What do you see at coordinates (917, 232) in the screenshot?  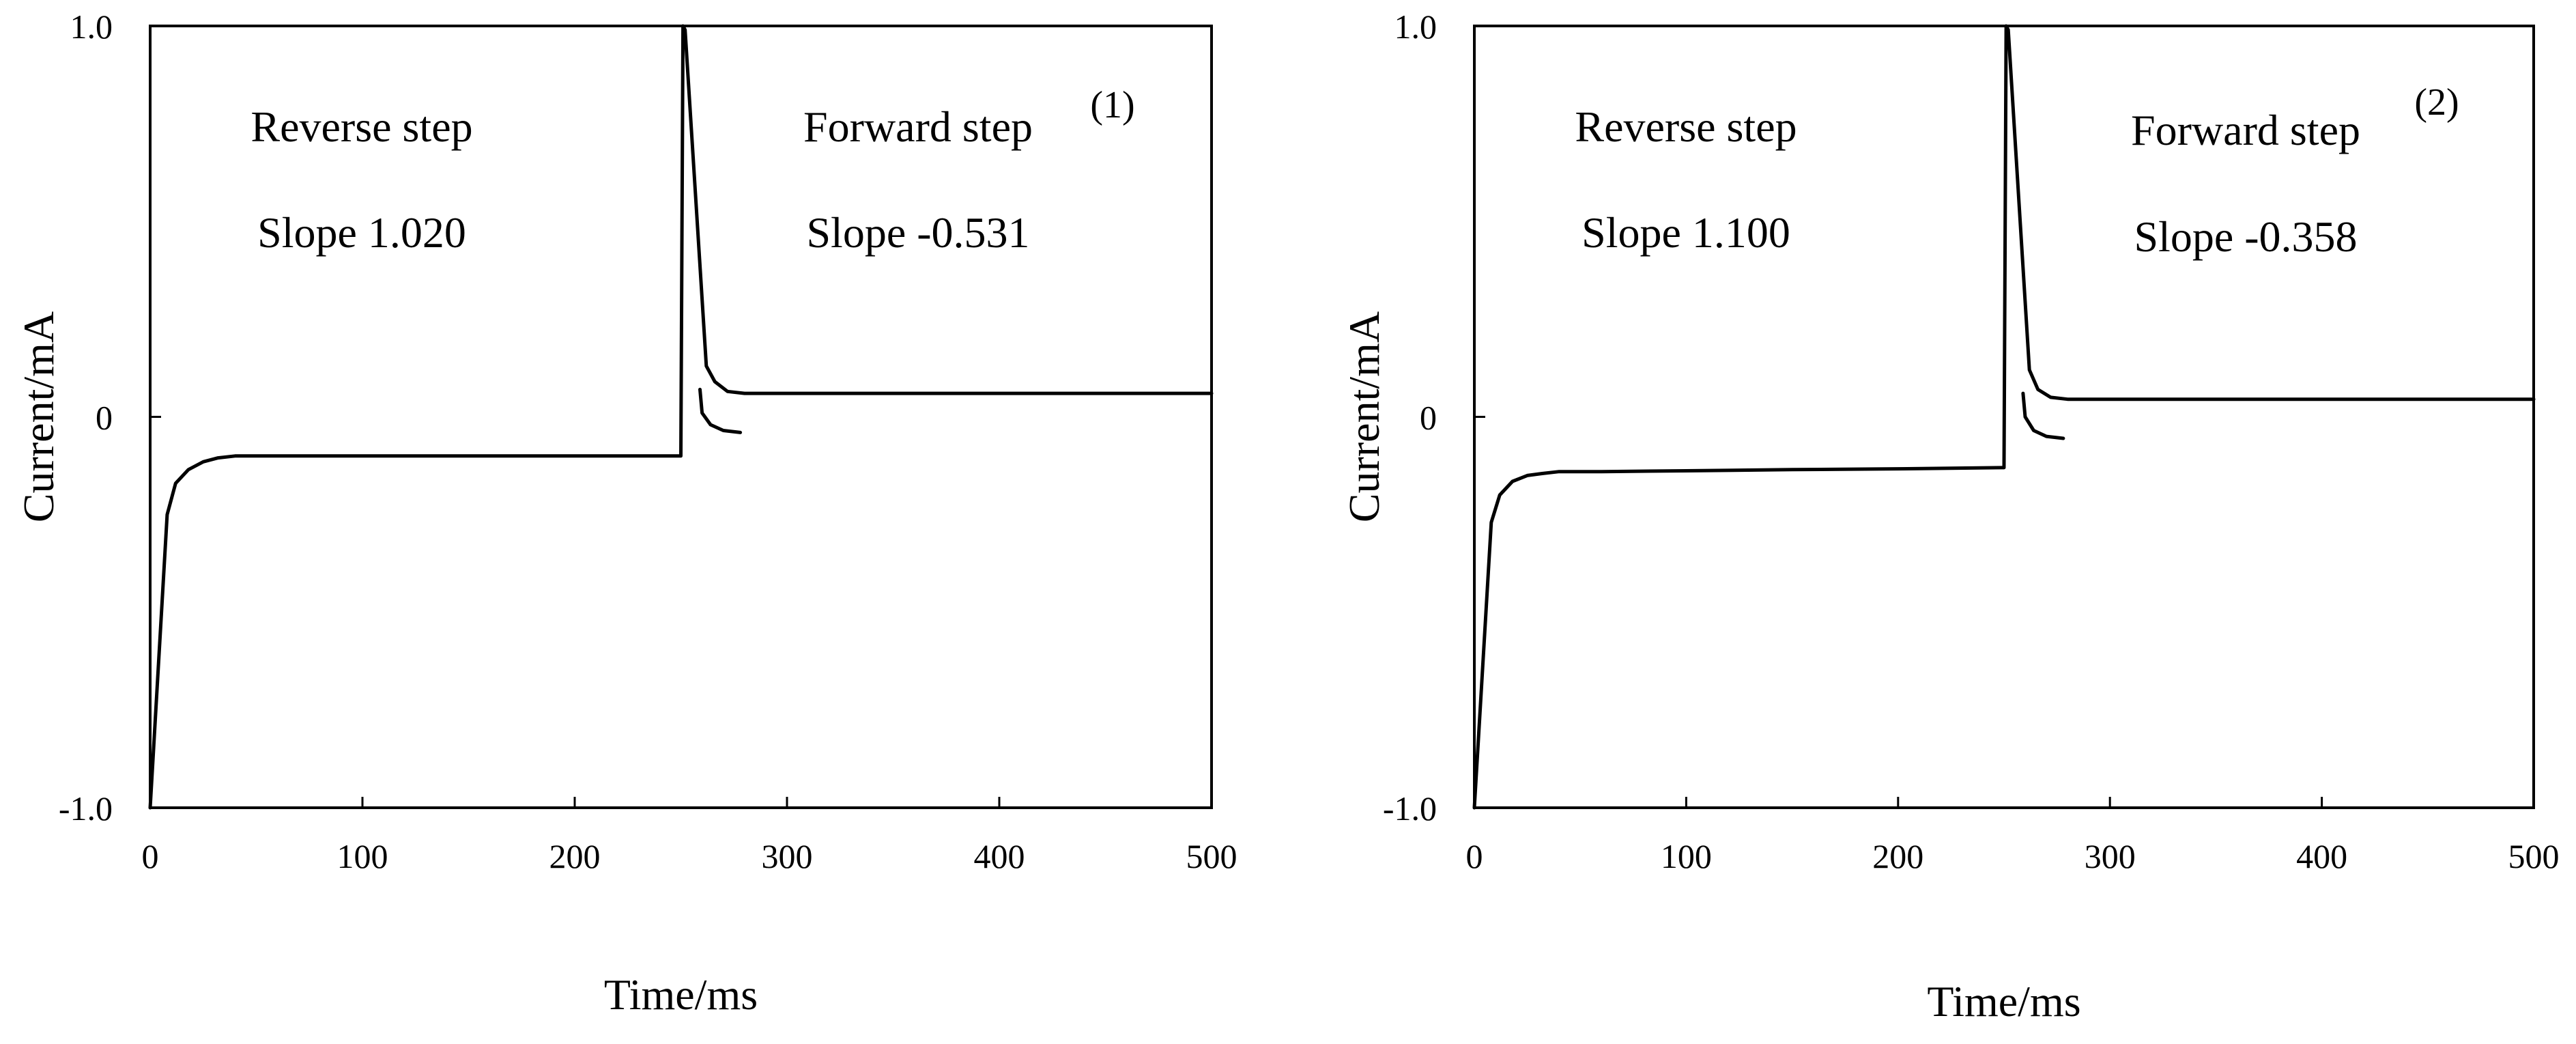 I see `forward-slope-label: Slope -0.531` at bounding box center [917, 232].